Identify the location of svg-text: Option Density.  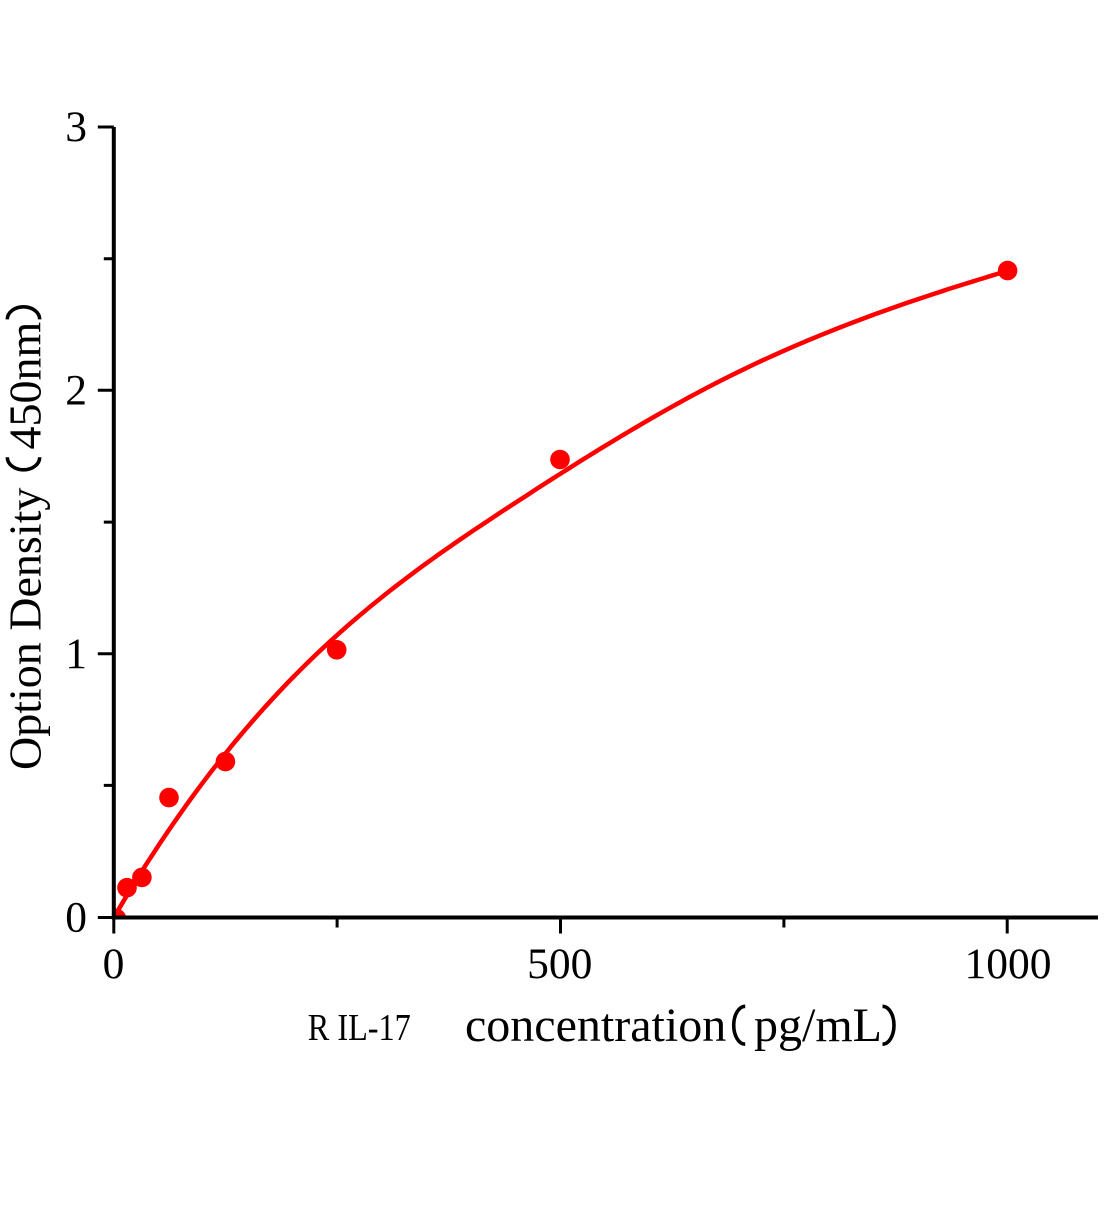
(25, 629).